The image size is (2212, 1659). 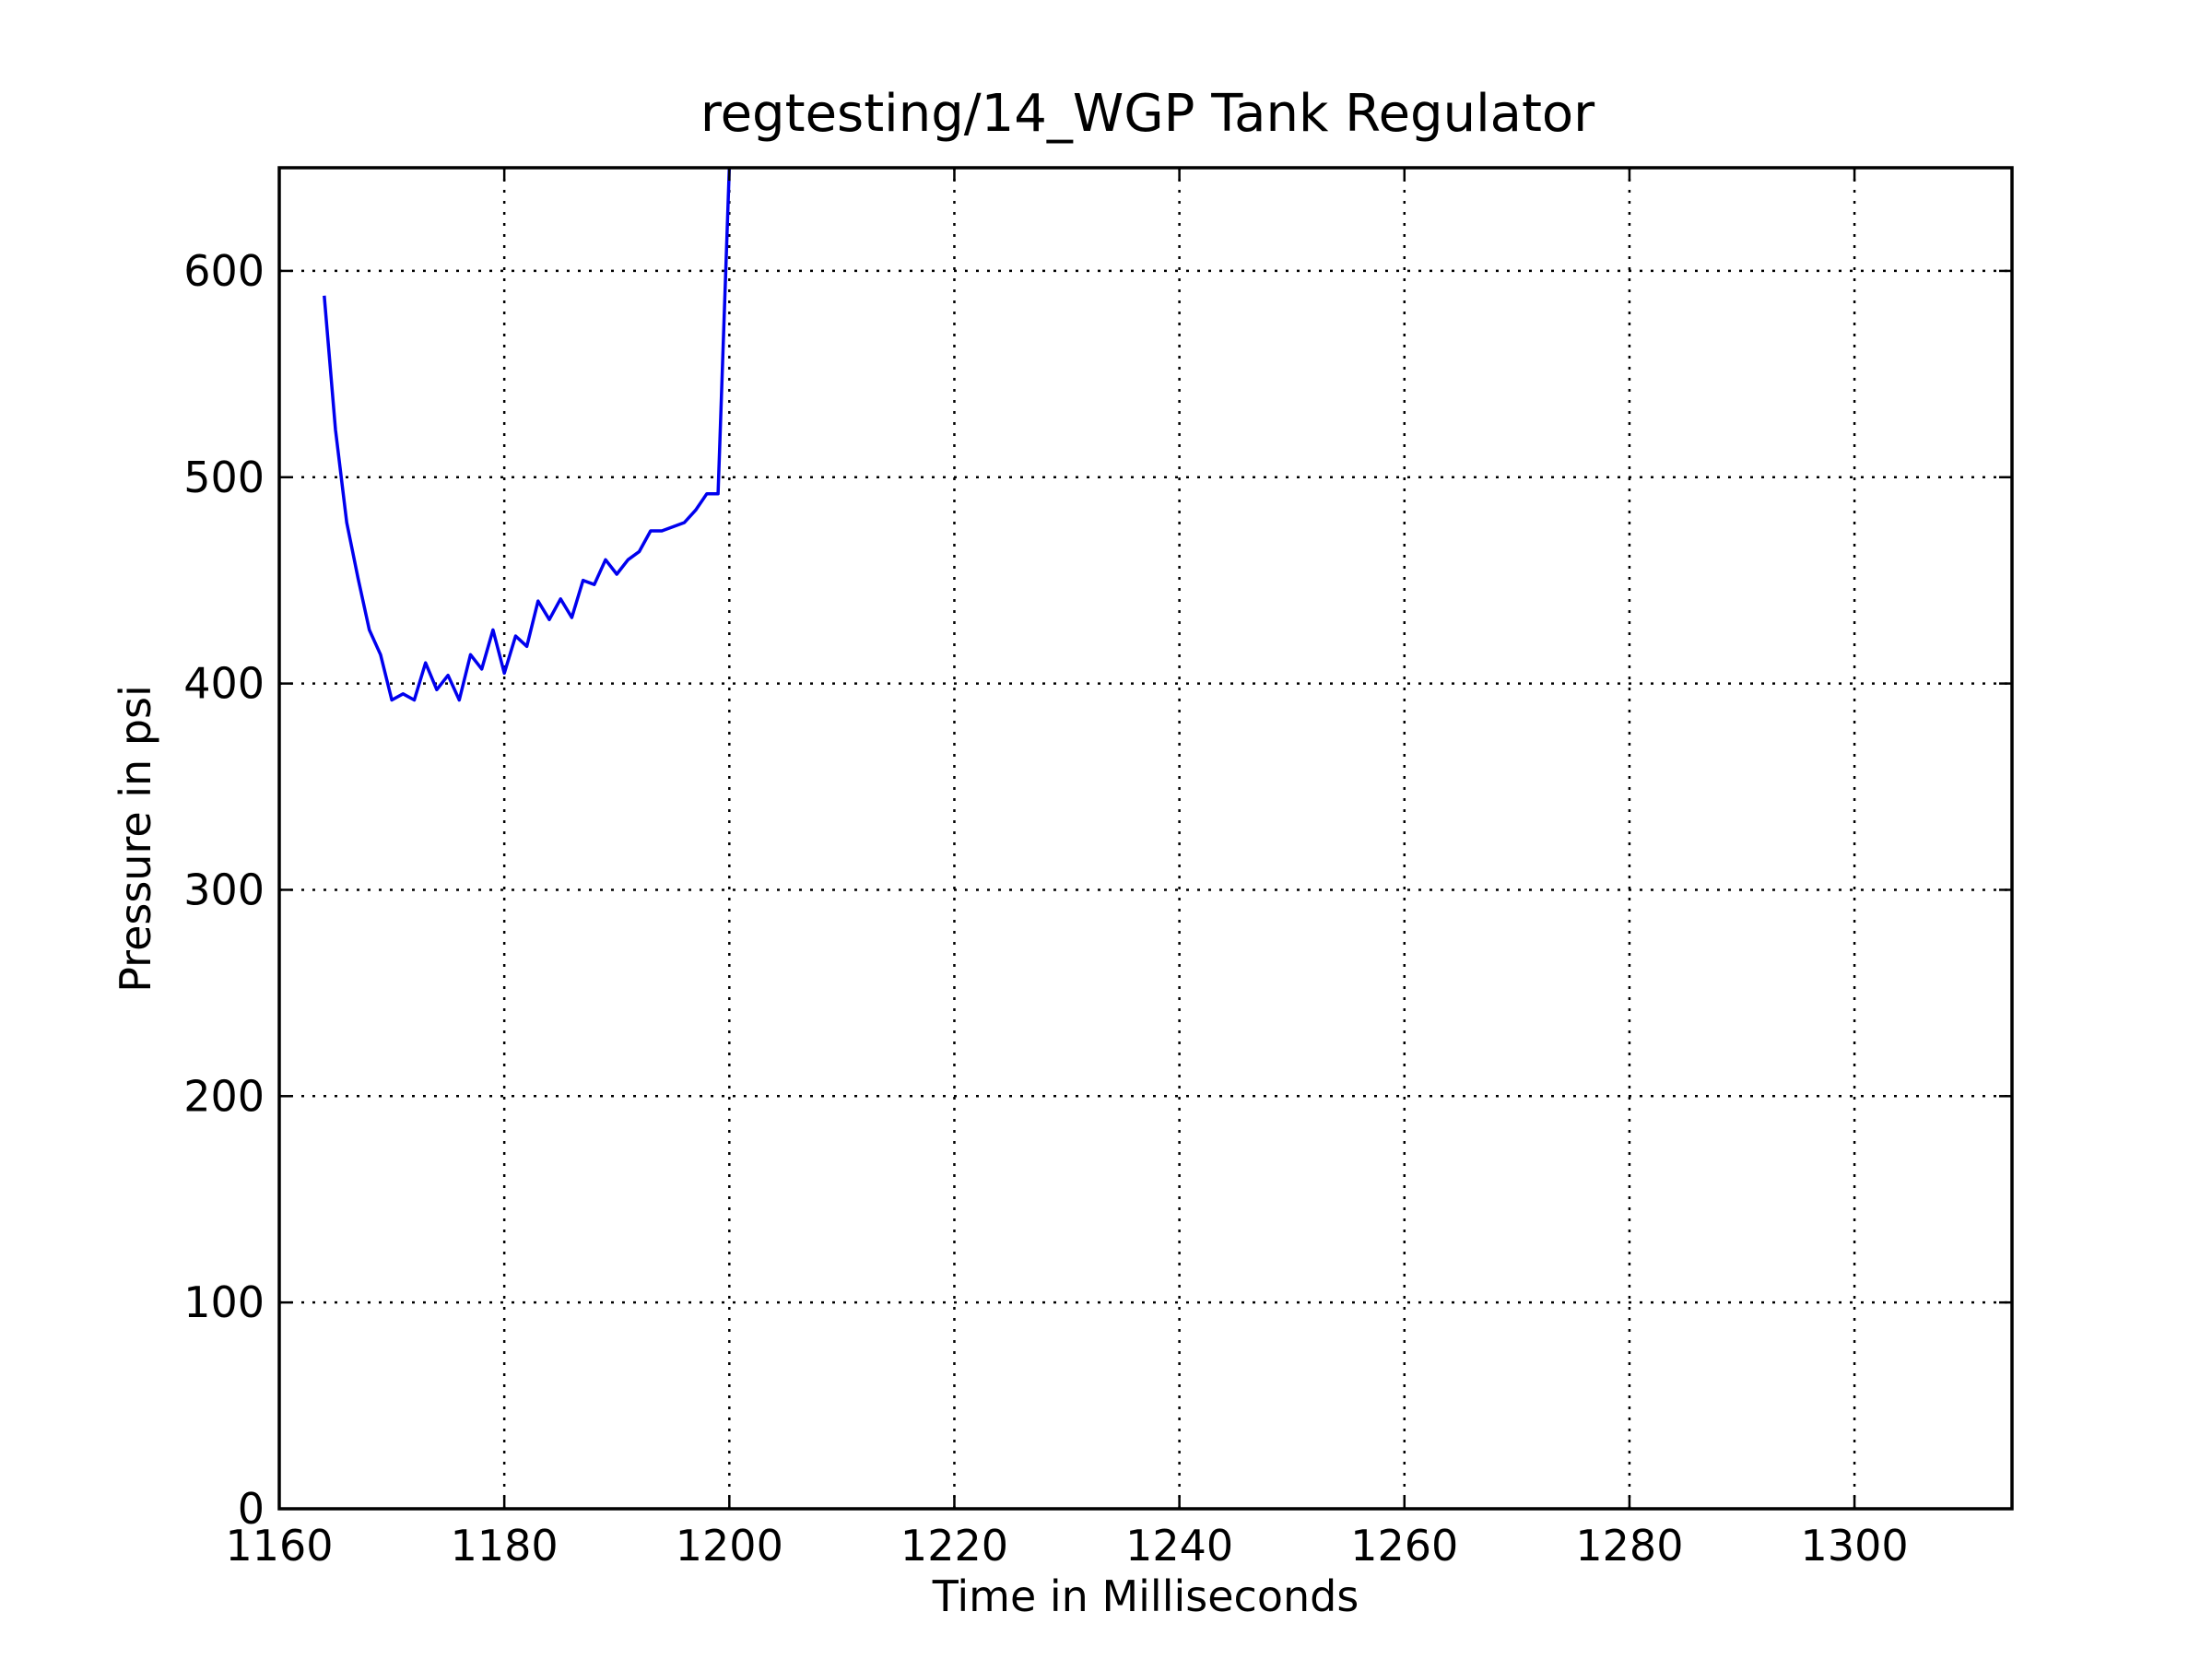 What do you see at coordinates (1404, 1546) in the screenshot?
I see `x-tick-label: 1260` at bounding box center [1404, 1546].